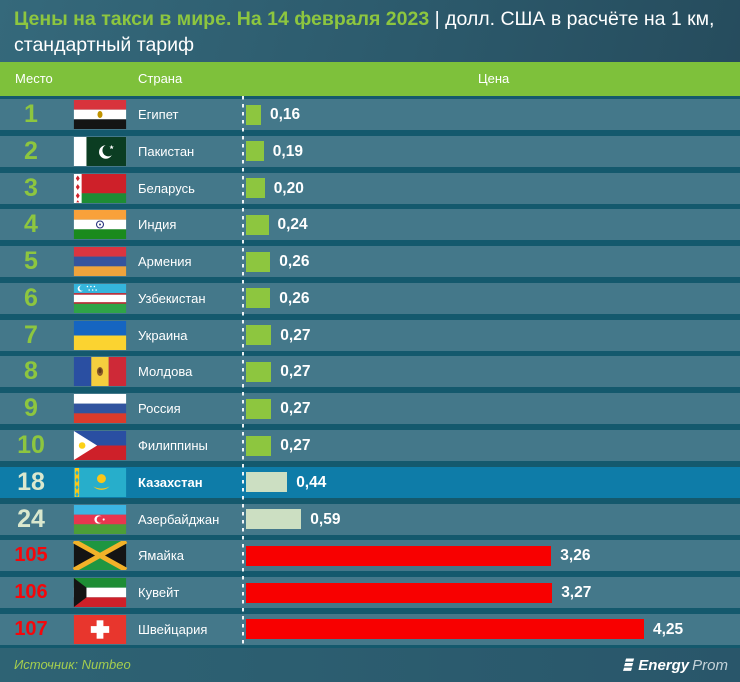  I want to click on jamaica-flag-icon, so click(100, 556).